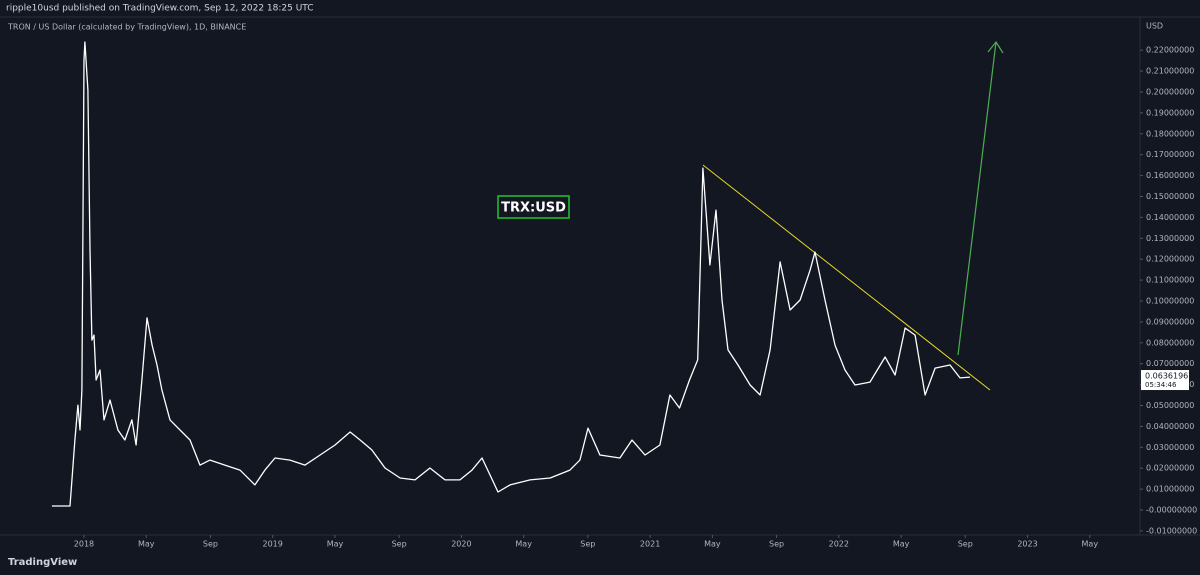 This screenshot has height=575, width=1200. I want to click on y-tick-label: -0.01000000, so click(1171, 530).